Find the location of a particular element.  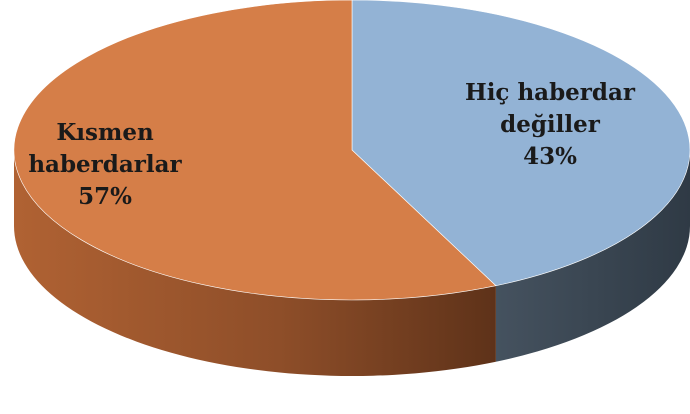

slice-label: Kısmen haberdarlar 57% is located at coordinates (105, 164).